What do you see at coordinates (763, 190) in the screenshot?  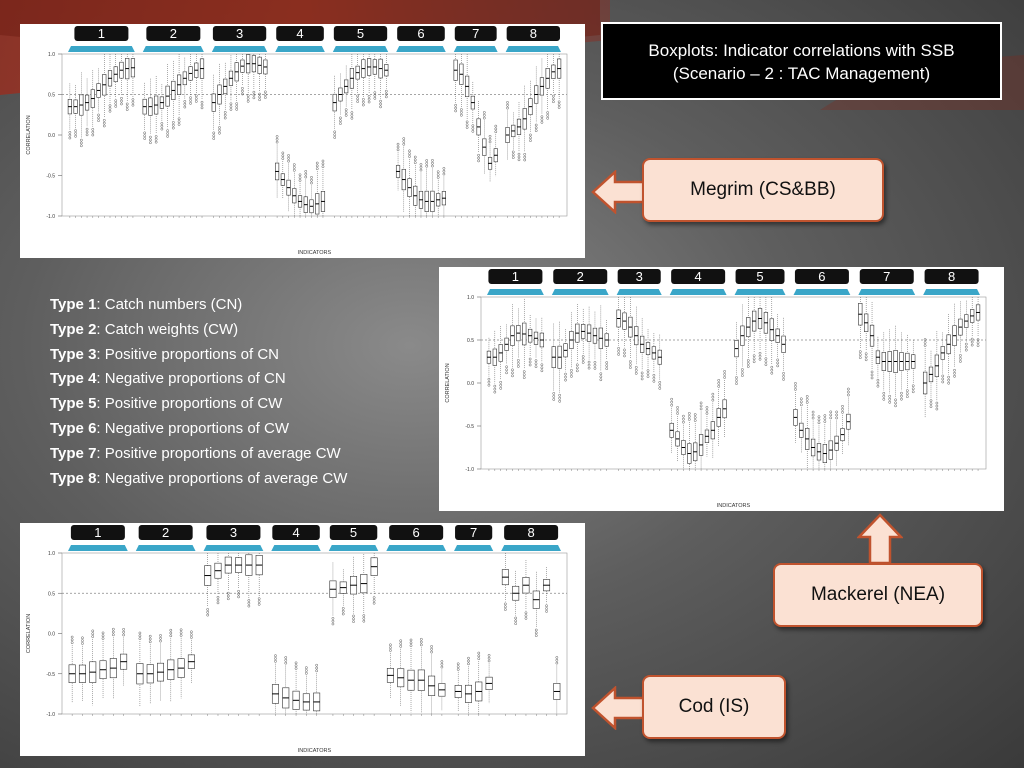 I see `megrim-callout: Megrim (CS&BB)` at bounding box center [763, 190].